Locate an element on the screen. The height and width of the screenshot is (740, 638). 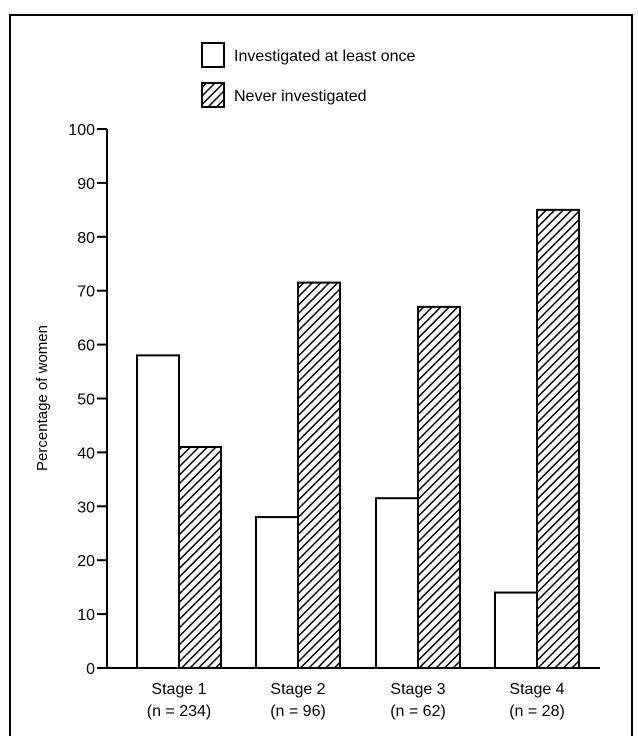
legend-label-never: Never investigated is located at coordinates (300, 96).